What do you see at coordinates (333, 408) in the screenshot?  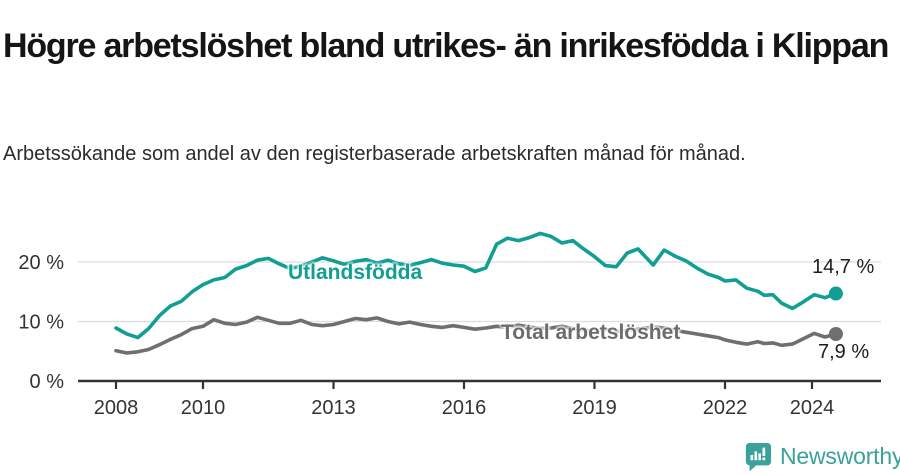 I see `x-axis-tick-label: 2013` at bounding box center [333, 408].